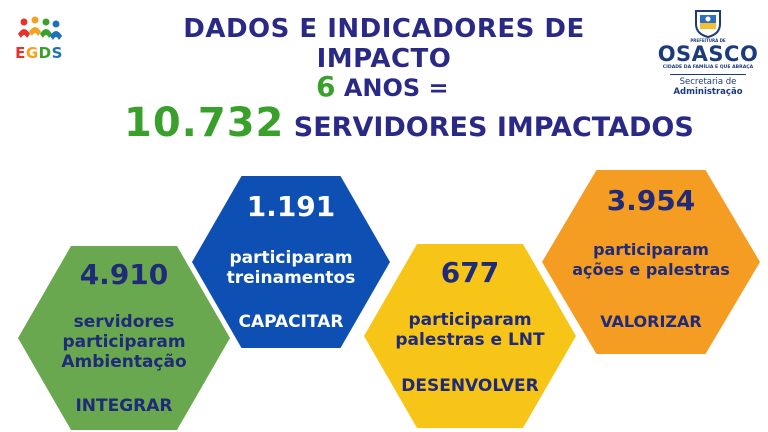 This screenshot has width=768, height=432. I want to click on indicator-action: CAPACITAR, so click(291, 322).